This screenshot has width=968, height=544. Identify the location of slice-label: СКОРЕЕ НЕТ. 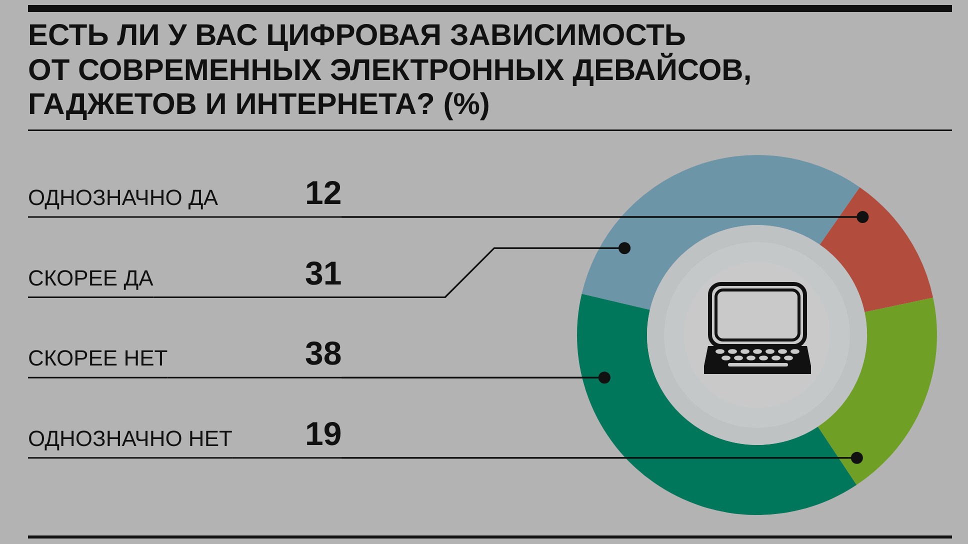
(98, 358).